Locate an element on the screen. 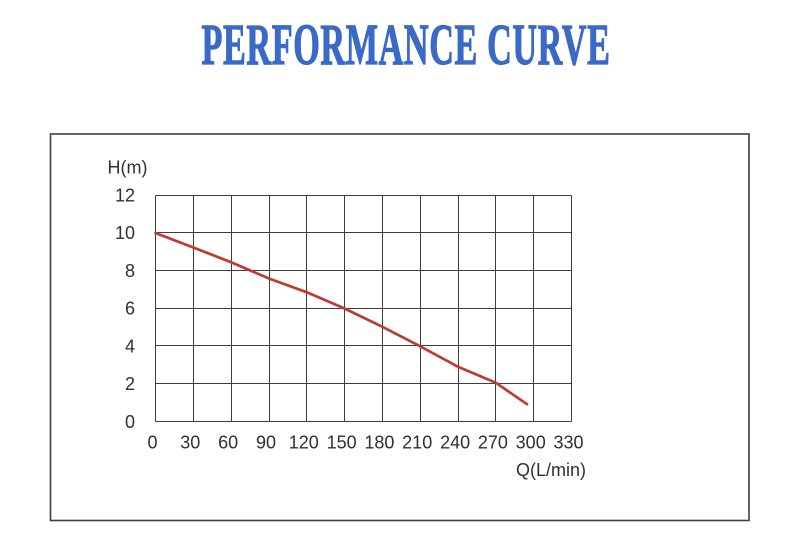  svg-text: Q(L/min) is located at coordinates (551, 470).